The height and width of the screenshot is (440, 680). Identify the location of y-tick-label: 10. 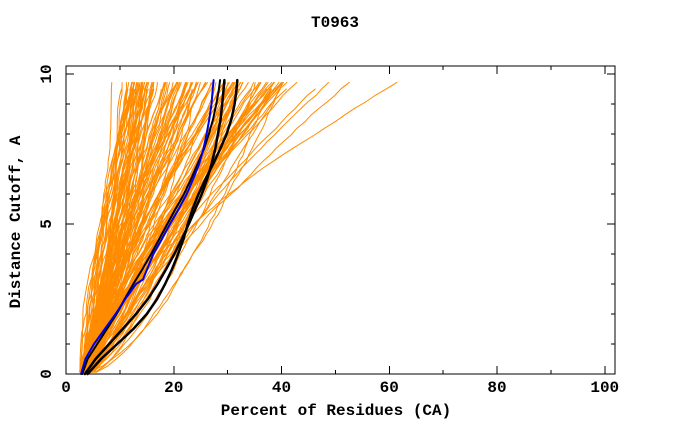
(47, 74).